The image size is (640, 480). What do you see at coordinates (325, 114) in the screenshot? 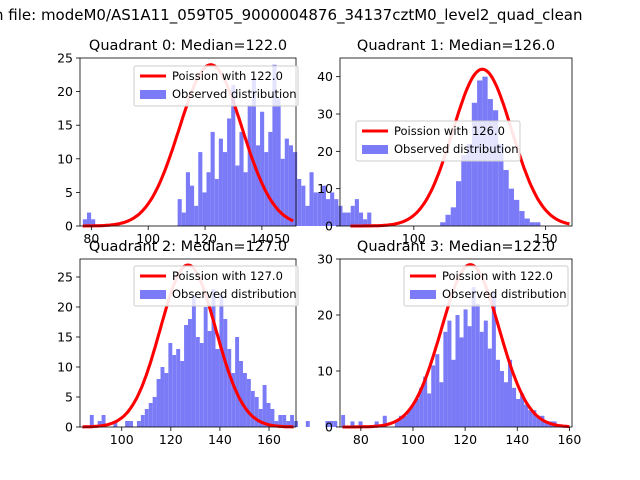
I see `y-tick-label: 30` at bounding box center [325, 114].